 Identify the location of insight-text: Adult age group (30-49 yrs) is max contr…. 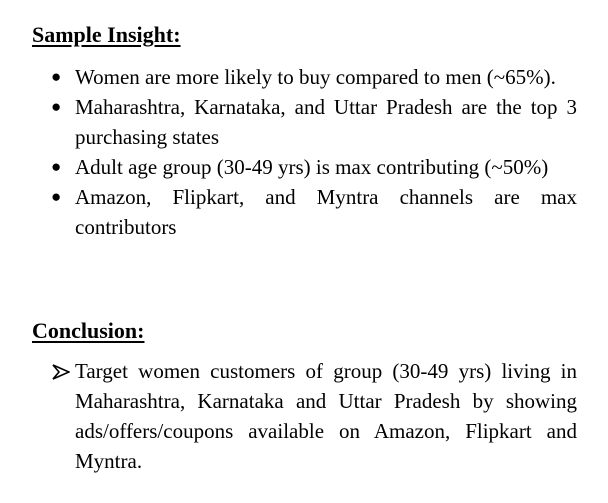
(312, 167).